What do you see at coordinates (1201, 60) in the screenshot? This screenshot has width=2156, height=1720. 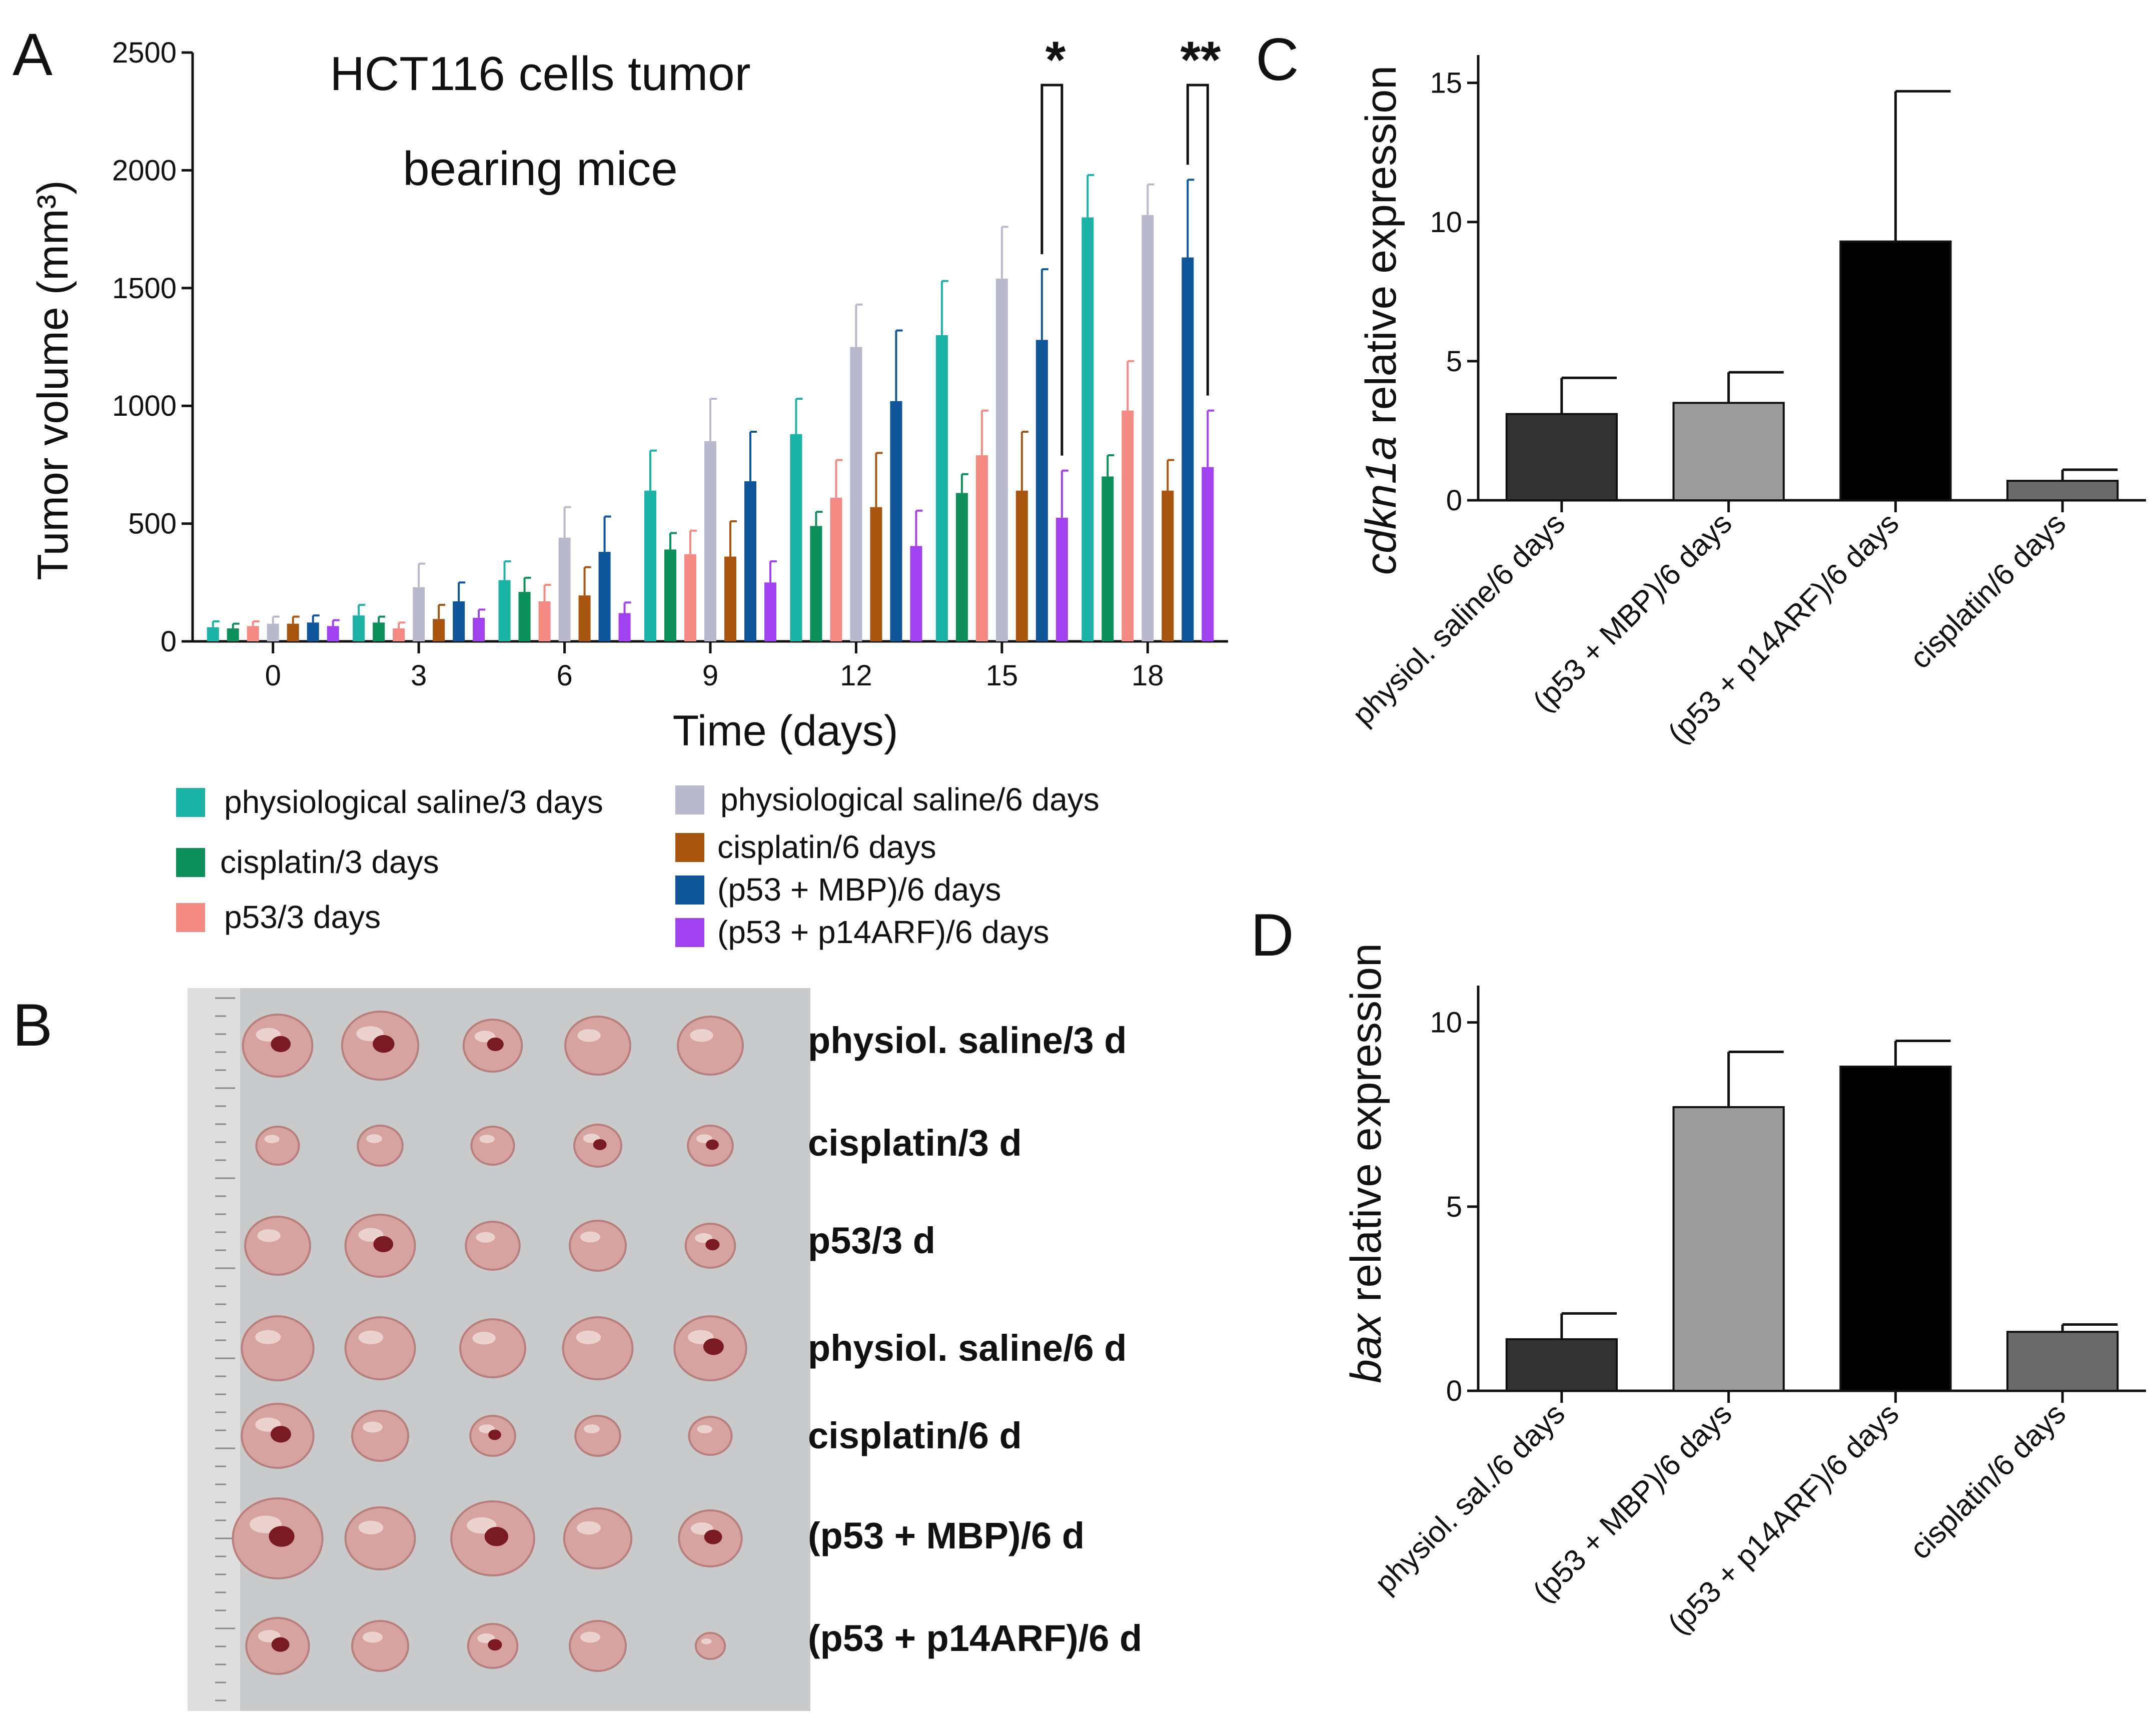 I see `significance-day18: **` at bounding box center [1201, 60].